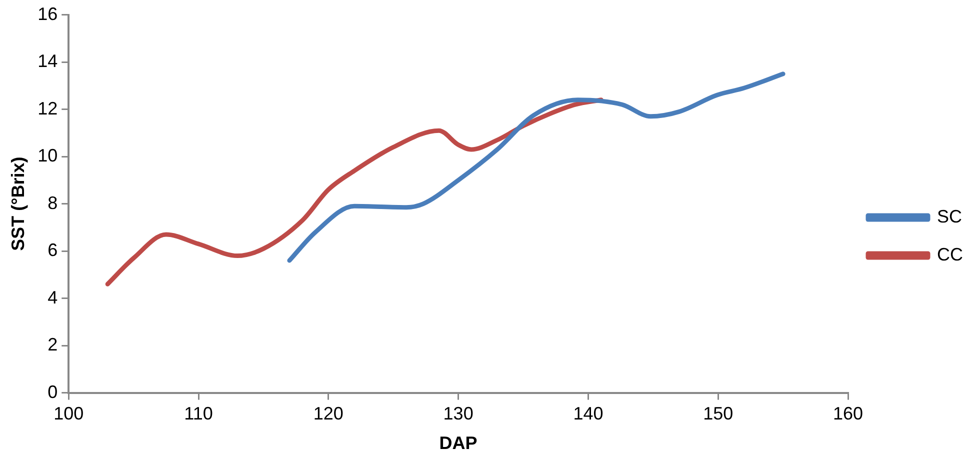 This screenshot has height=459, width=973. I want to click on y-tick-label: 0, so click(53, 392).